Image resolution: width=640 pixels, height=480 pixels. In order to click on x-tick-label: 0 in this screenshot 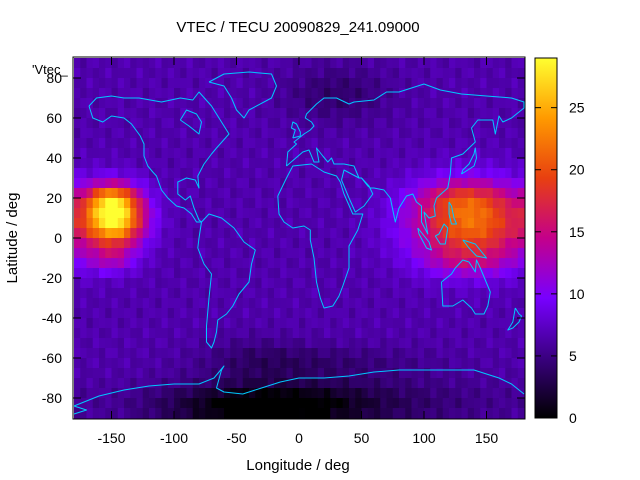, I will do `click(299, 438)`.